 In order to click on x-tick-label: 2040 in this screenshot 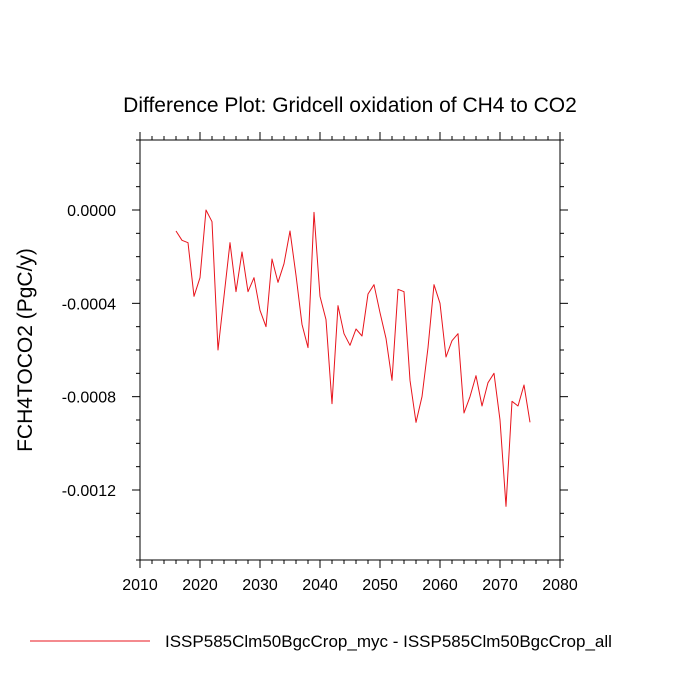, I will do `click(320, 585)`.